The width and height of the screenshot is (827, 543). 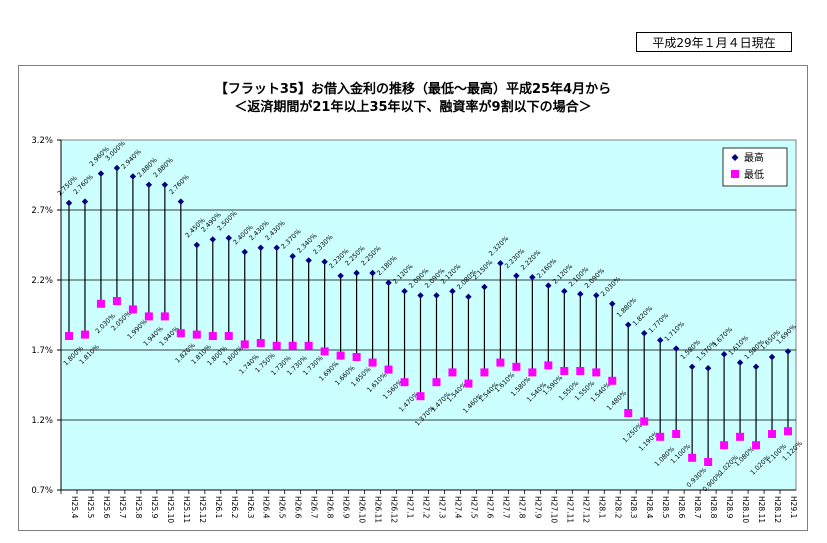 What do you see at coordinates (665, 507) in the screenshot?
I see `x-tick-label: H28.5` at bounding box center [665, 507].